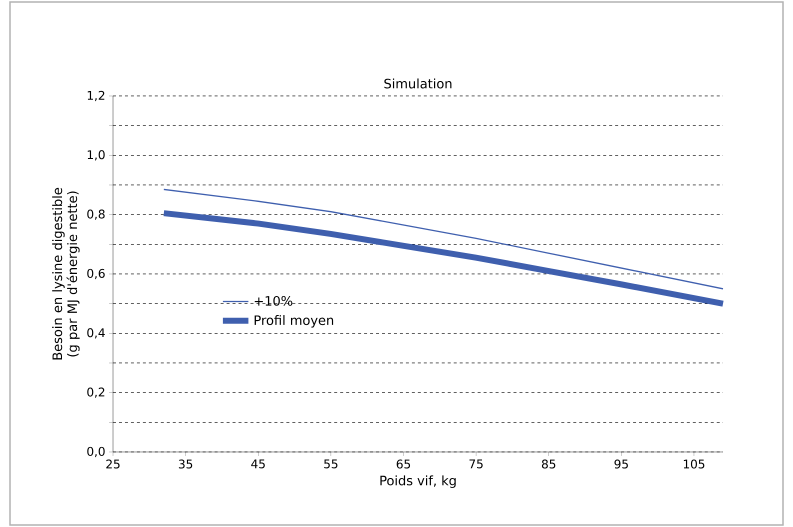 The image size is (793, 527). I want to click on x-tick-label: 75, so click(476, 464).